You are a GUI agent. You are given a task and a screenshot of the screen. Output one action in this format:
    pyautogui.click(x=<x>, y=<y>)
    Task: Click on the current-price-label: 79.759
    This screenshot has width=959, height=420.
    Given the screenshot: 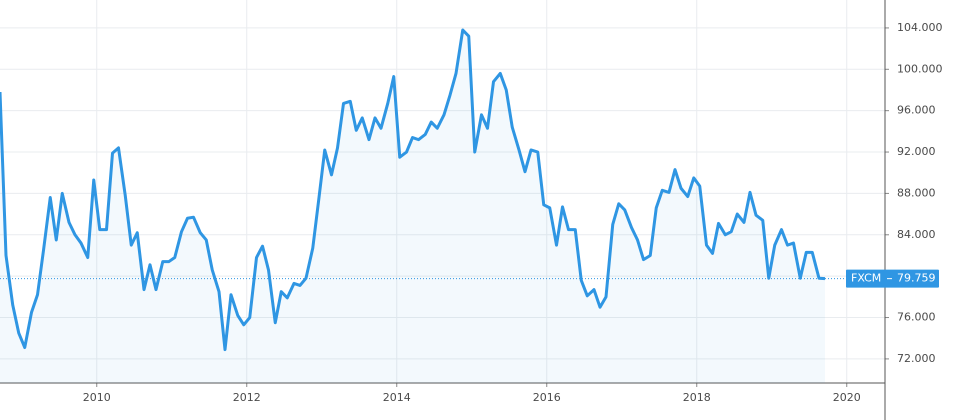 What is the action you would take?
    pyautogui.click(x=916, y=278)
    